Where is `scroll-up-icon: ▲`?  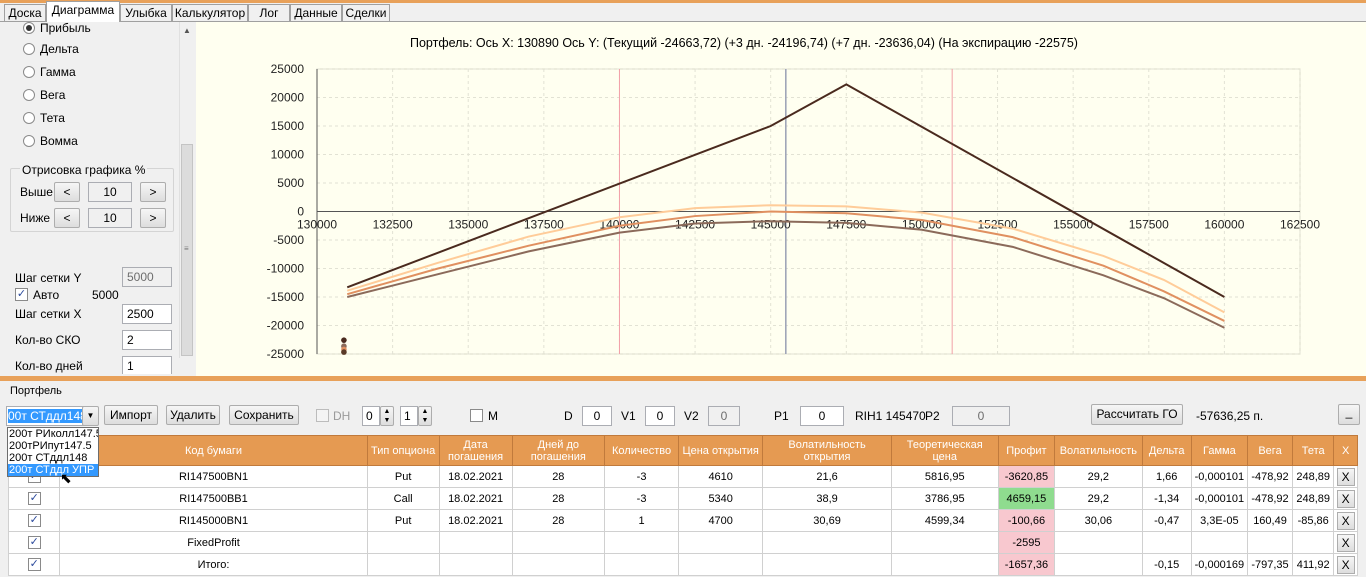 scroll-up-icon: ▲ is located at coordinates (187, 30).